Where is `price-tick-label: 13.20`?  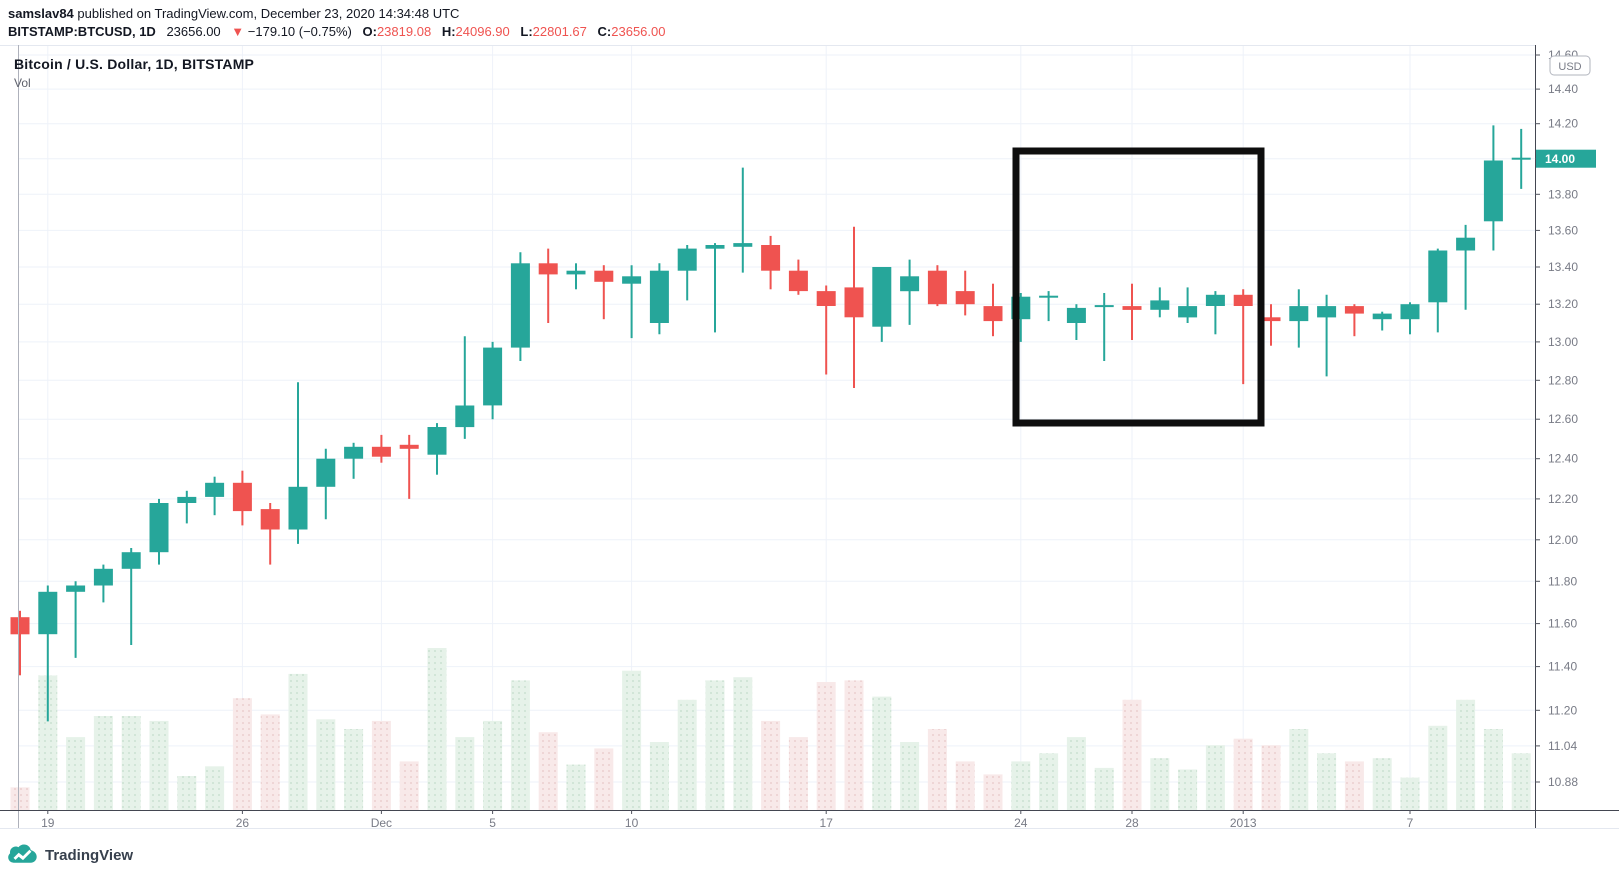
price-tick-label: 13.20 is located at coordinates (1563, 304).